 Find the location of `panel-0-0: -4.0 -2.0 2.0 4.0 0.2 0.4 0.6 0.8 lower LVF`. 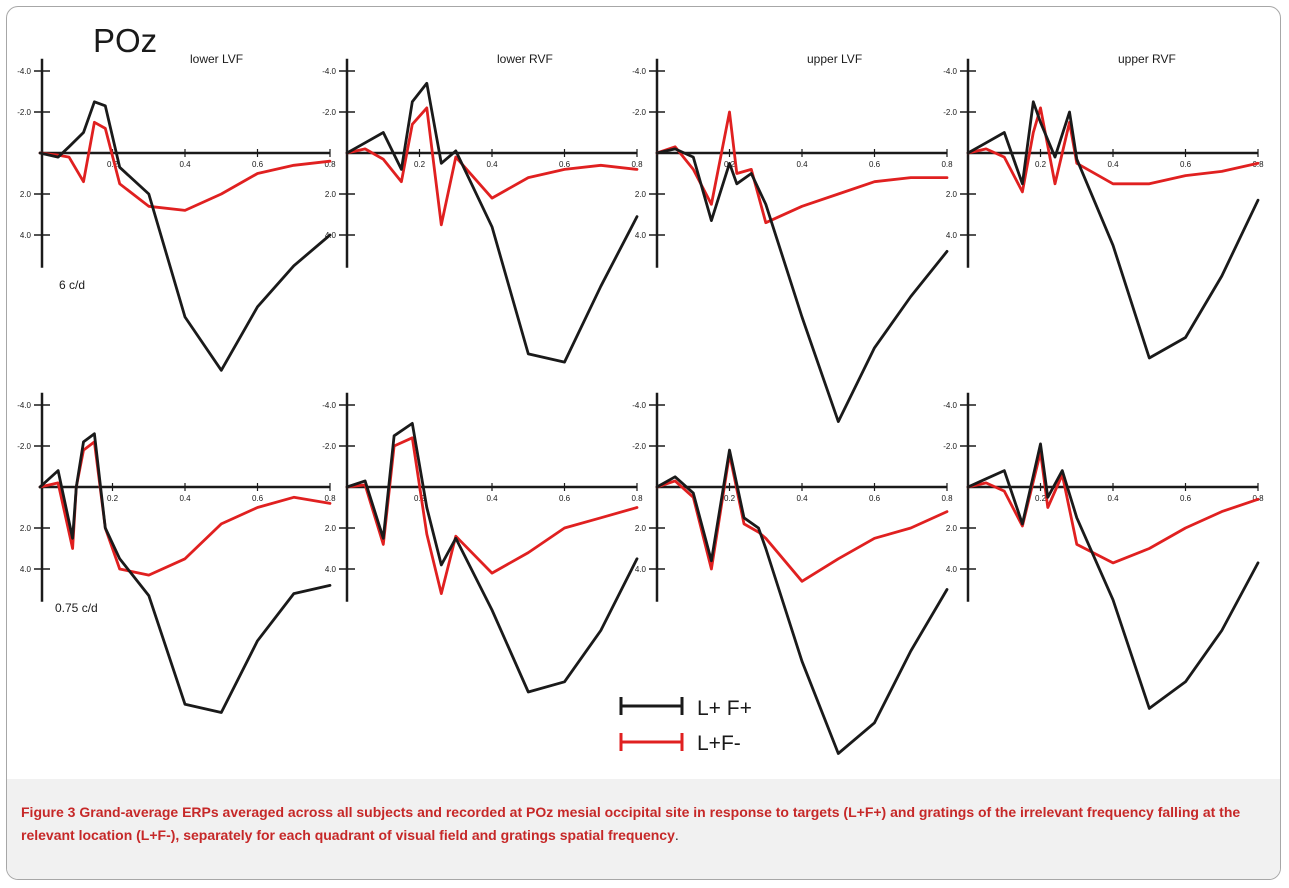

panel-0-0: -4.0 -2.0 2.0 4.0 0.2 0.4 0.6 0.8 lower LVF is located at coordinates (176, 212).